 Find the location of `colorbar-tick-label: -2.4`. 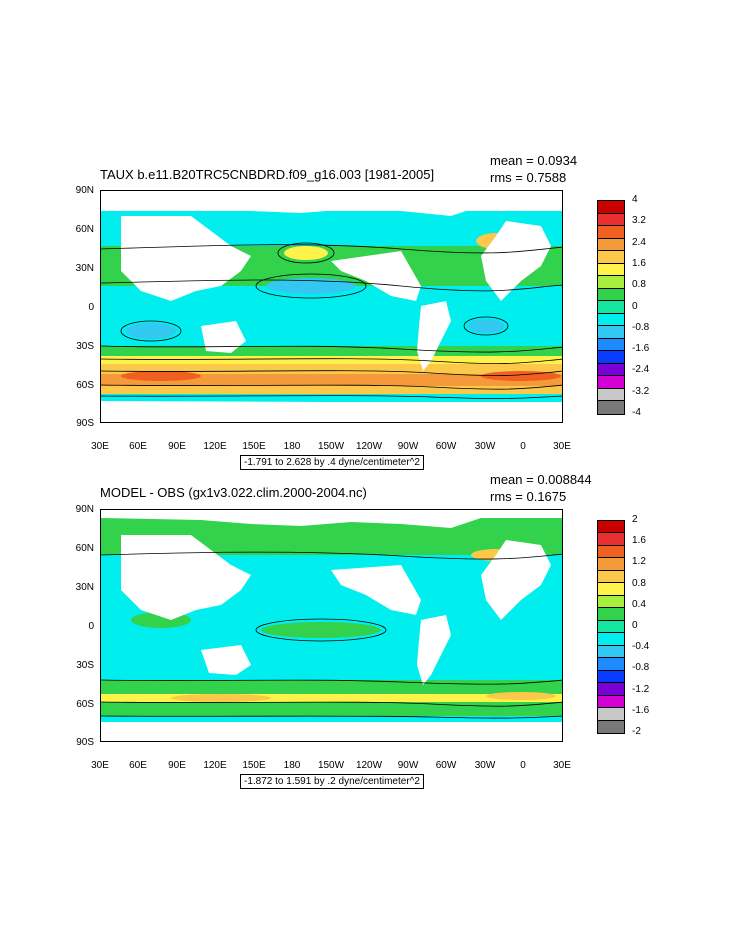

colorbar-tick-label: -2.4 is located at coordinates (641, 370).